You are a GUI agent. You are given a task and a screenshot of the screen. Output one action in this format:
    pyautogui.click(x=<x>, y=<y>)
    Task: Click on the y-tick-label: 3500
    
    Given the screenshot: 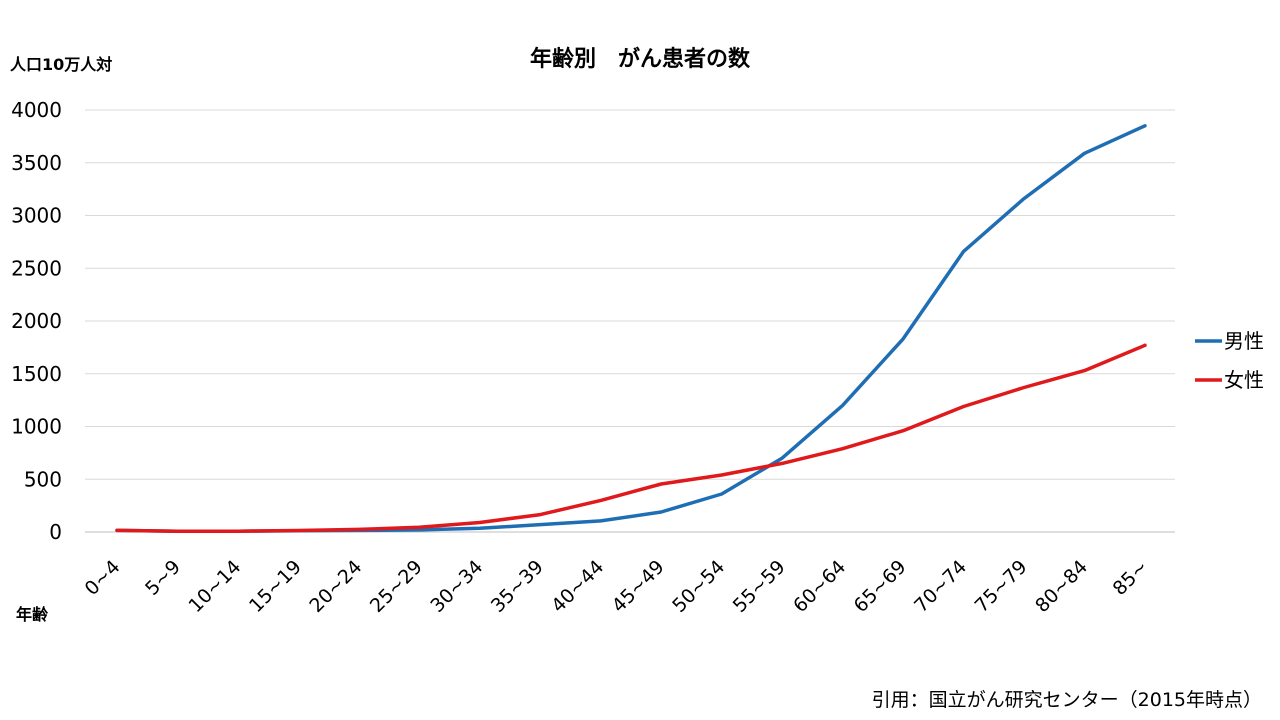 What is the action you would take?
    pyautogui.click(x=36, y=163)
    